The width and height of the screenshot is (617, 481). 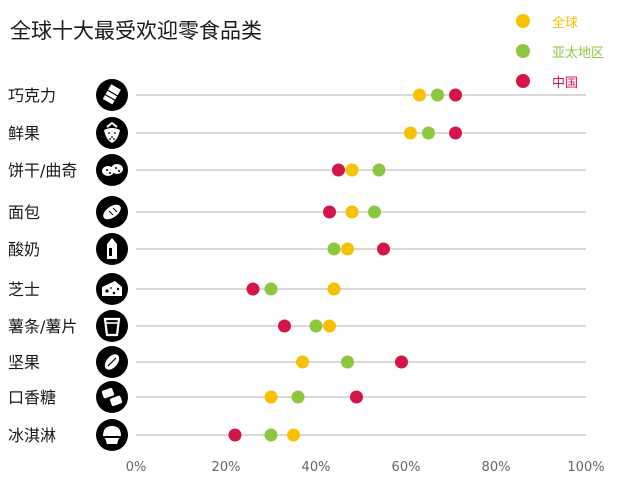 I want to click on chocolate-bar-icon, so click(x=112, y=95).